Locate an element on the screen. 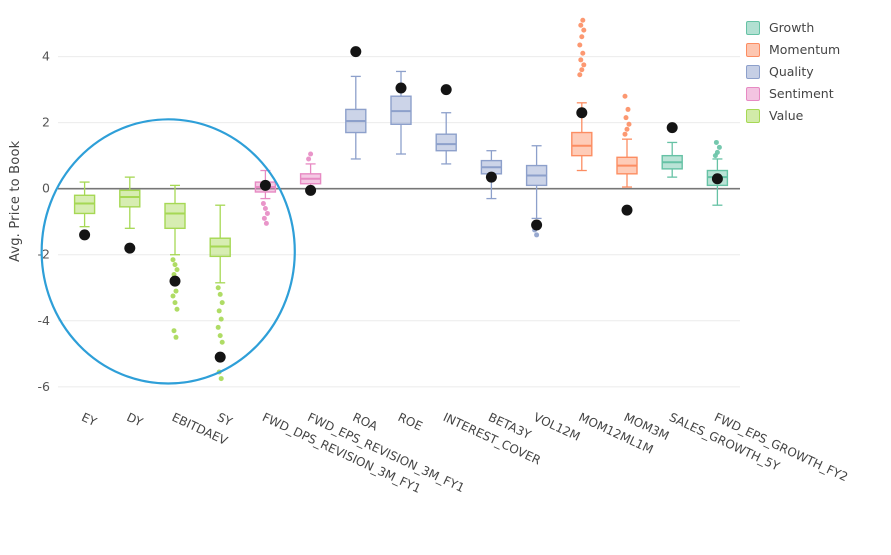 The height and width of the screenshot is (555, 891). legend-label: Value is located at coordinates (786, 115).